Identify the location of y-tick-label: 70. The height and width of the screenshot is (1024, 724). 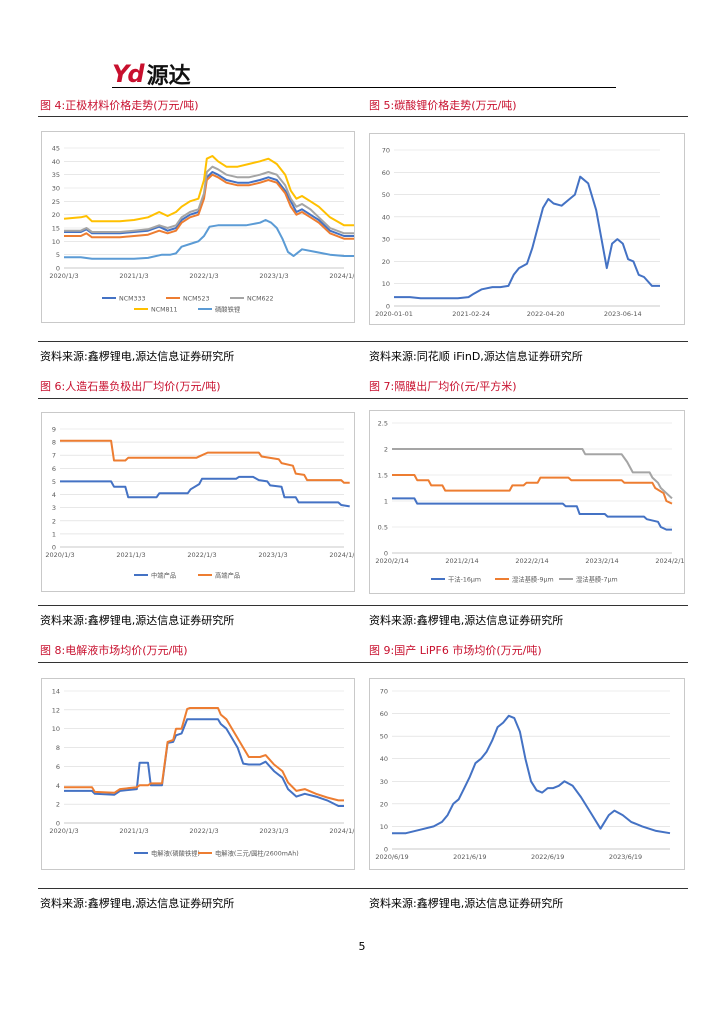
(386, 151).